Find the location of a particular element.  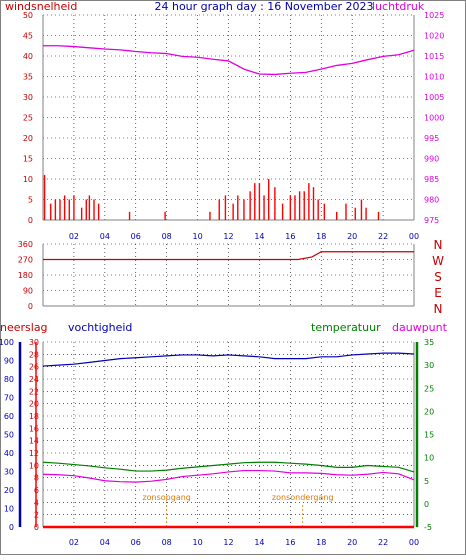

p1-y-tick-left: 10 is located at coordinates (28, 179).